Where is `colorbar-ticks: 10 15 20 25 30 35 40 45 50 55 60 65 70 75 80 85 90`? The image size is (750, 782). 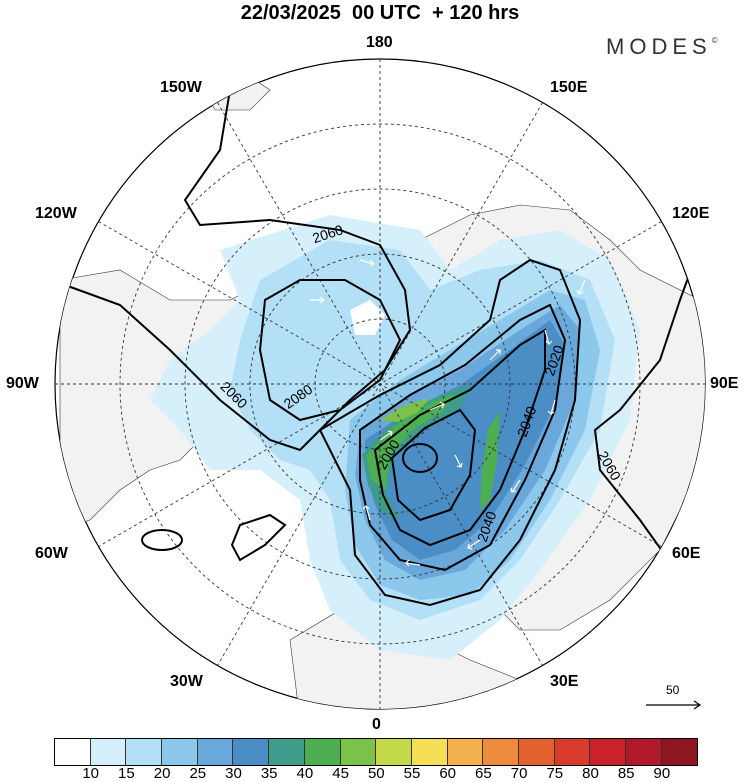 colorbar-ticks: 10 15 20 25 30 35 40 45 50 55 60 65 70 75 80 85 90 is located at coordinates (375, 773).